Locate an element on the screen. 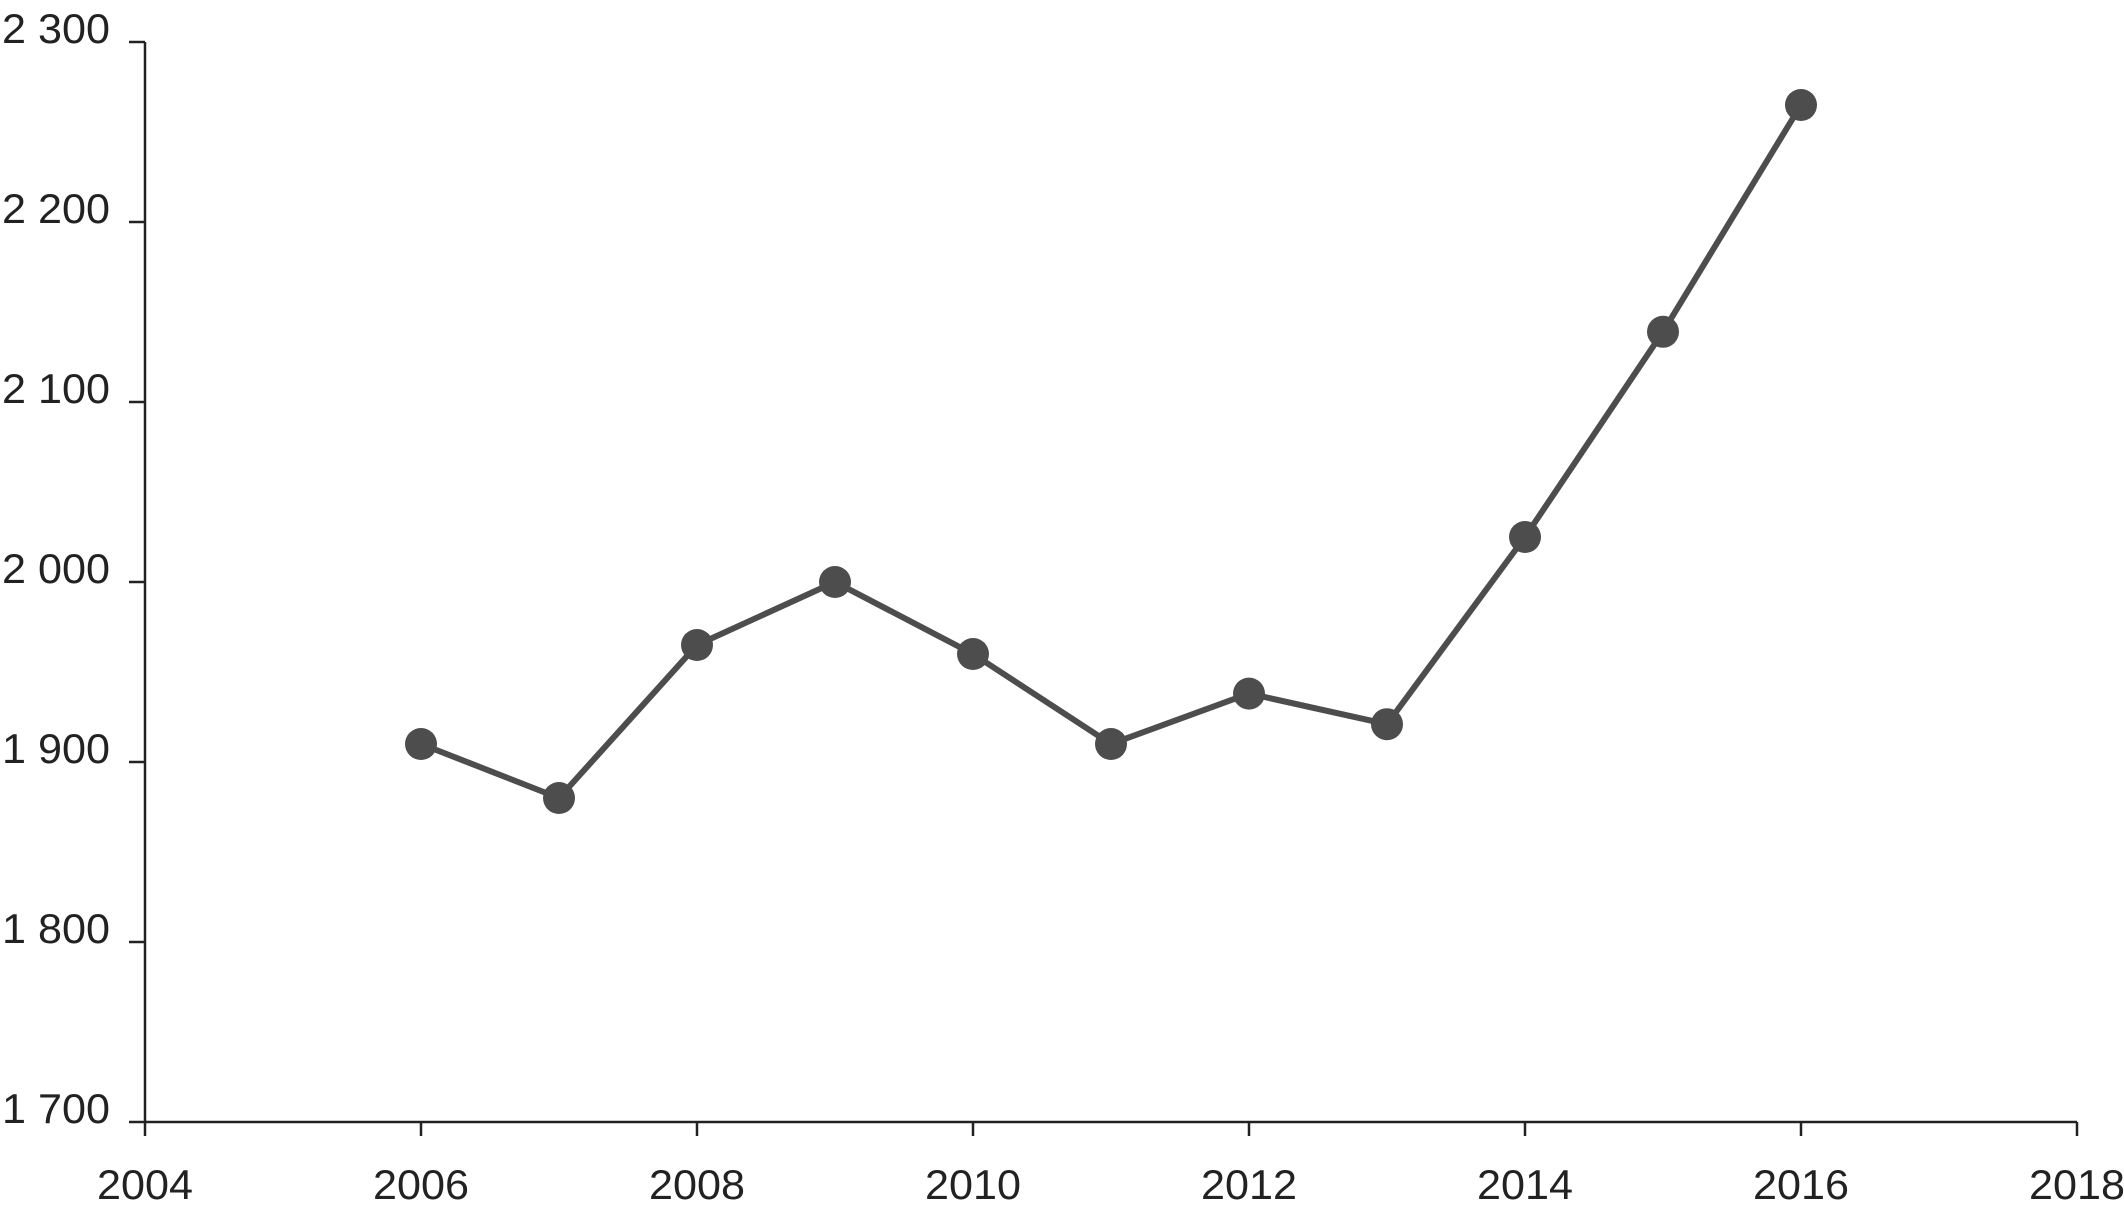 This screenshot has width=2124, height=1212. y-tick-label: 2 300 is located at coordinates (56, 28).